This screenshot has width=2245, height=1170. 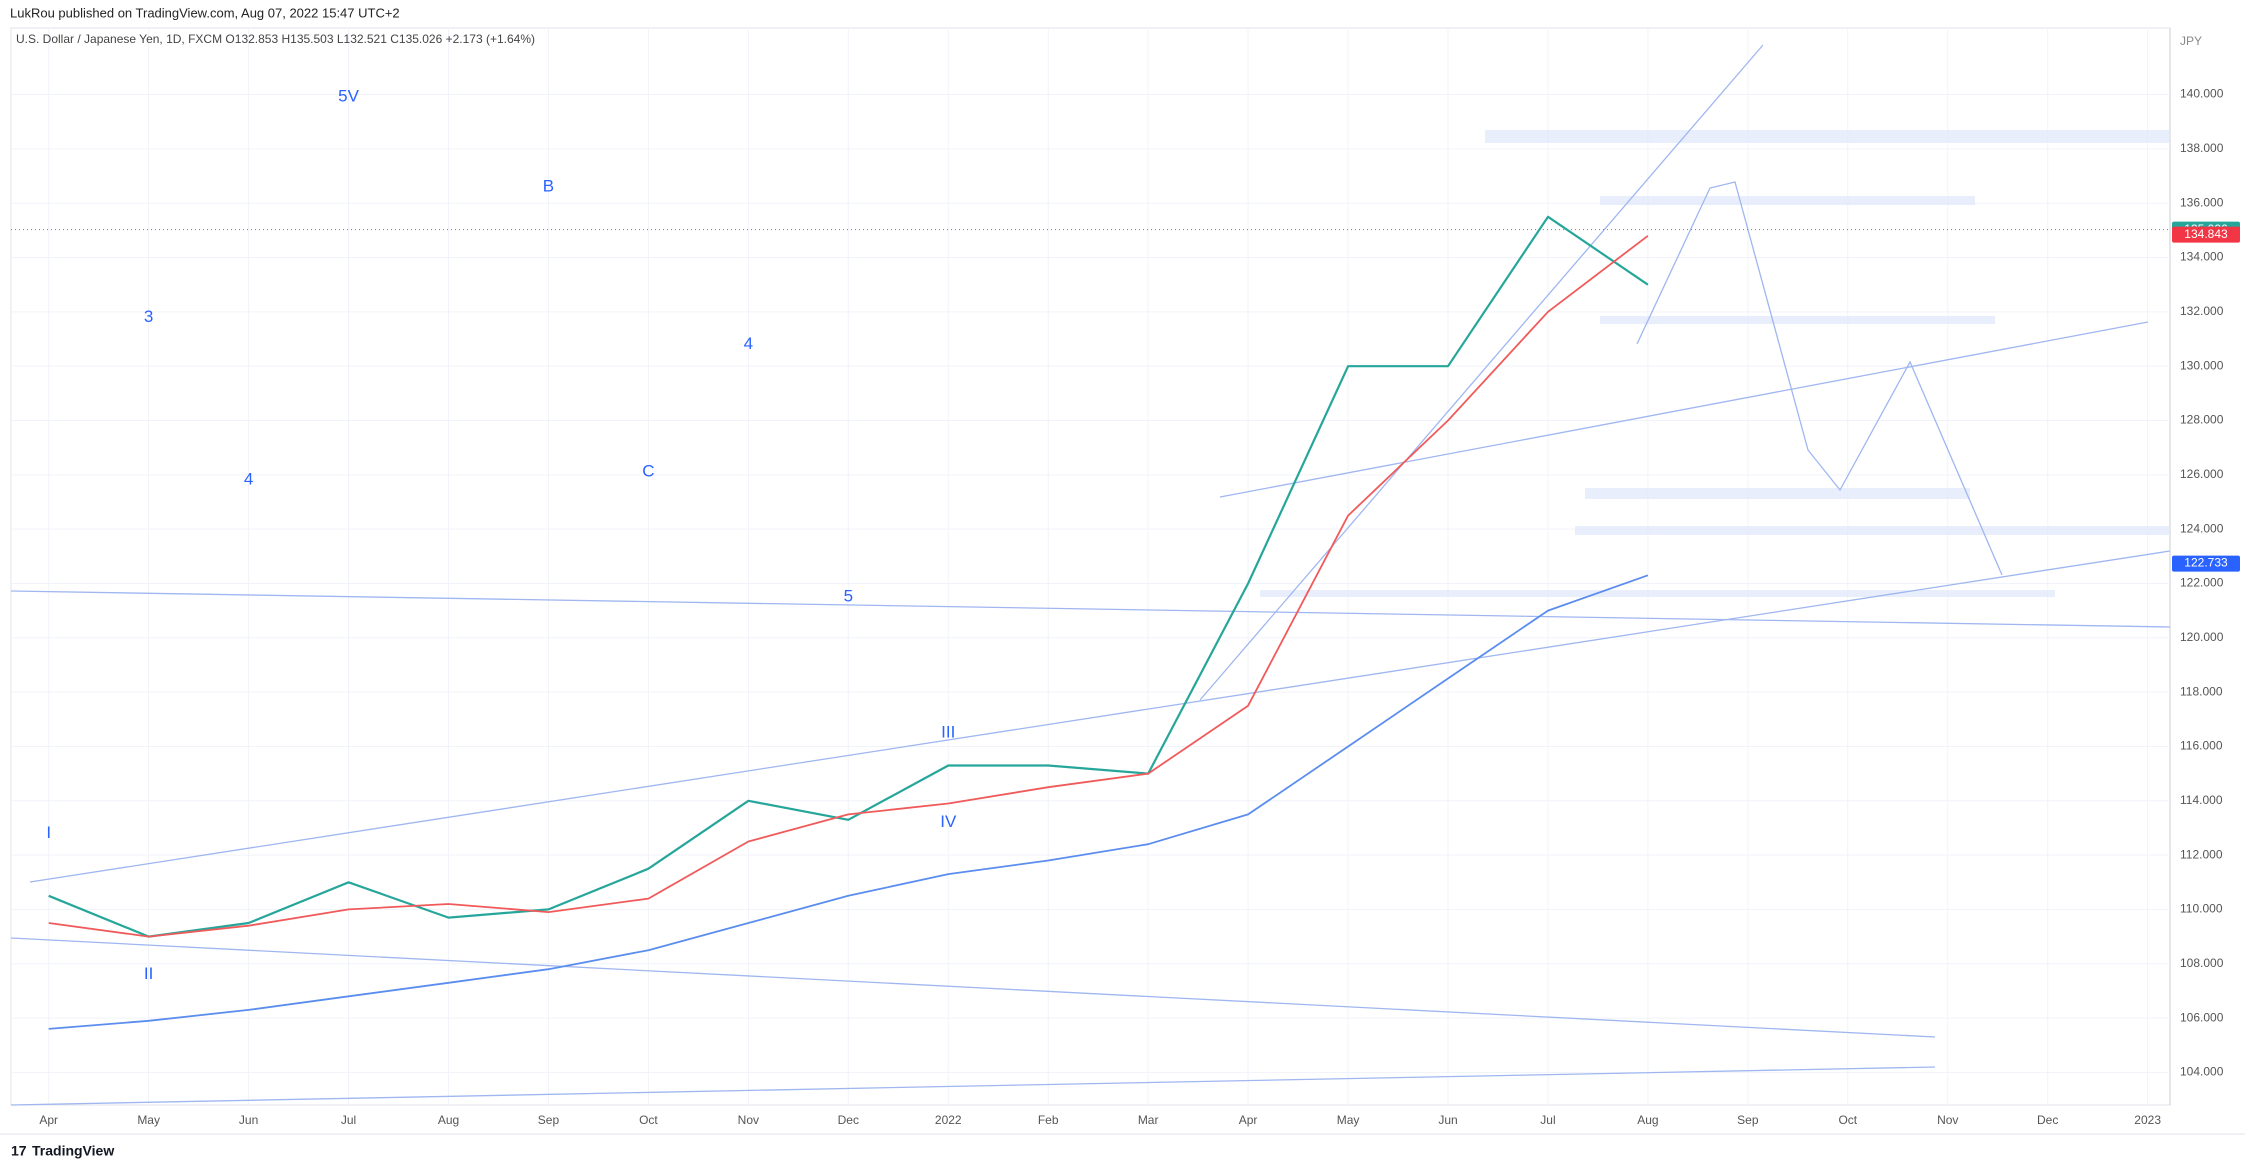 What do you see at coordinates (2202, 474) in the screenshot?
I see `y-tick-label: 126.000` at bounding box center [2202, 474].